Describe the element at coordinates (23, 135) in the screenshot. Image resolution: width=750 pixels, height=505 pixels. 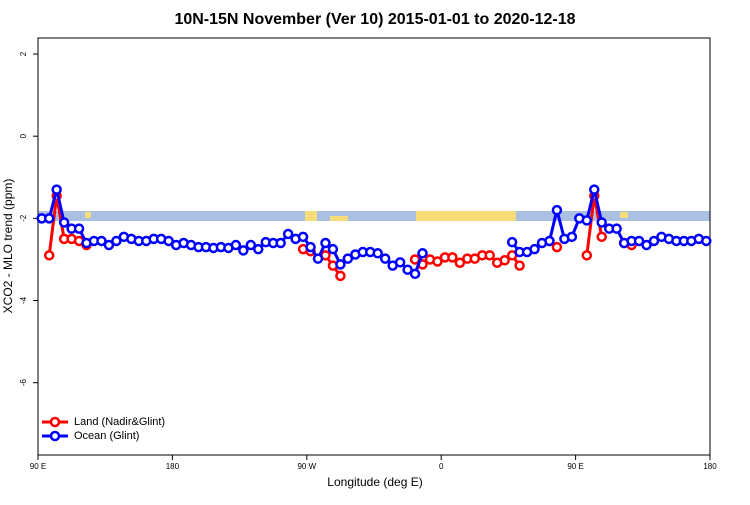
I see `y-tick-label: 0` at that location.